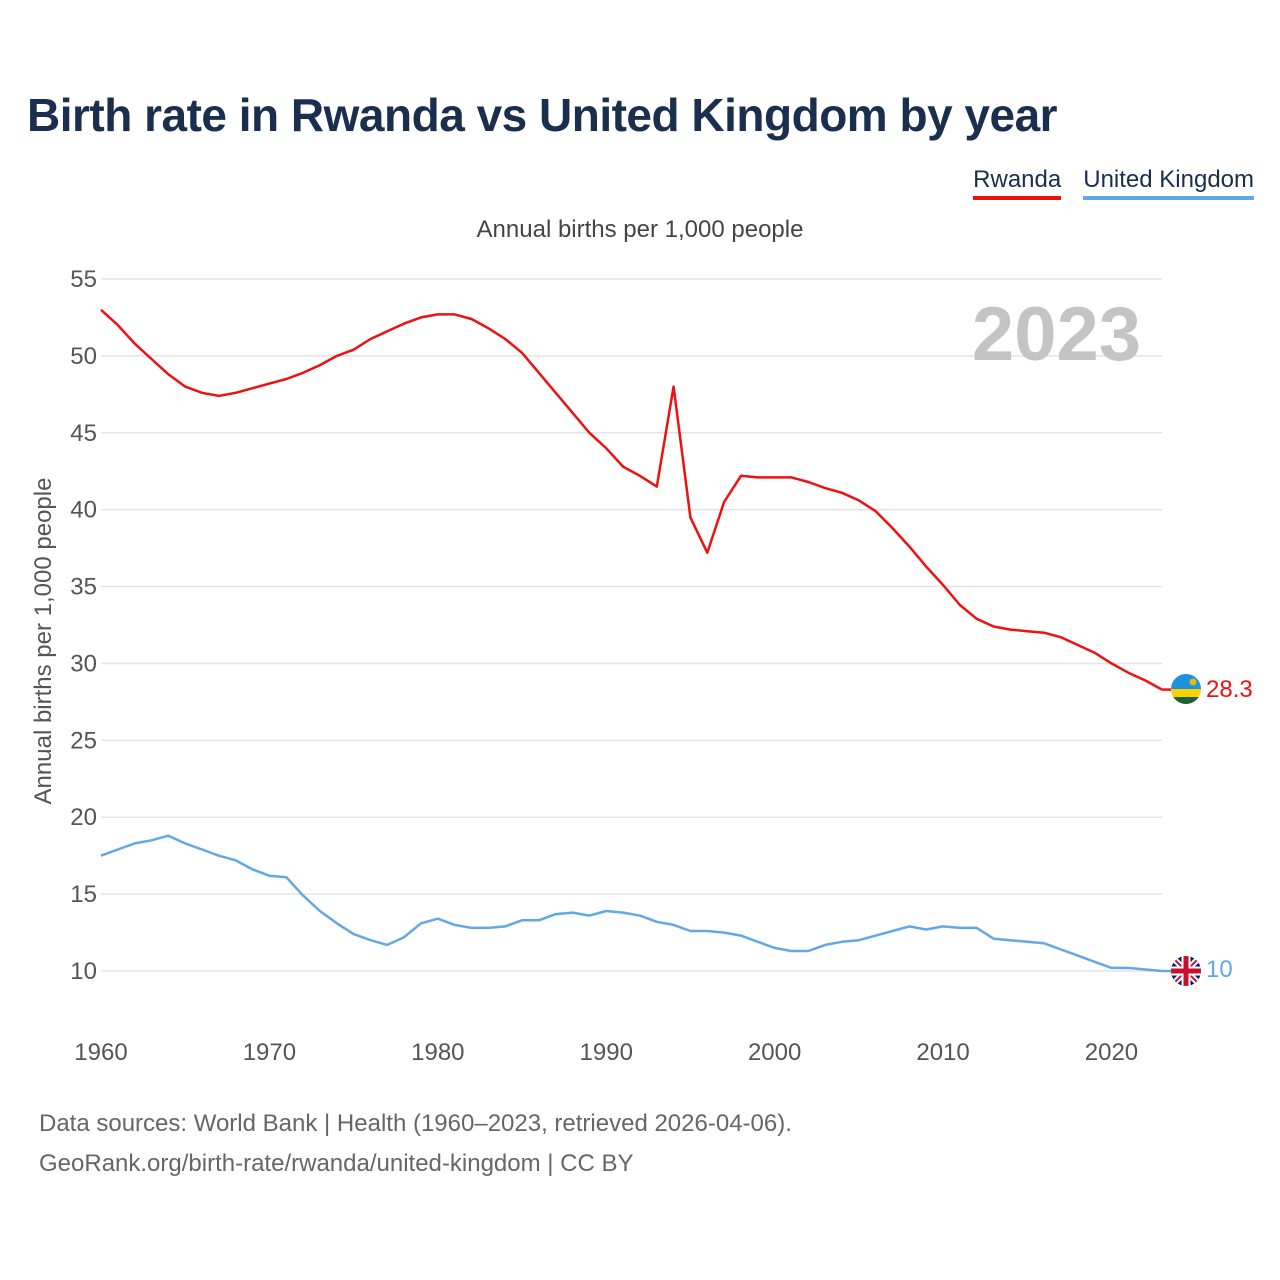  Describe the element at coordinates (83, 817) in the screenshot. I see `y-tick-label-20: 20` at that location.